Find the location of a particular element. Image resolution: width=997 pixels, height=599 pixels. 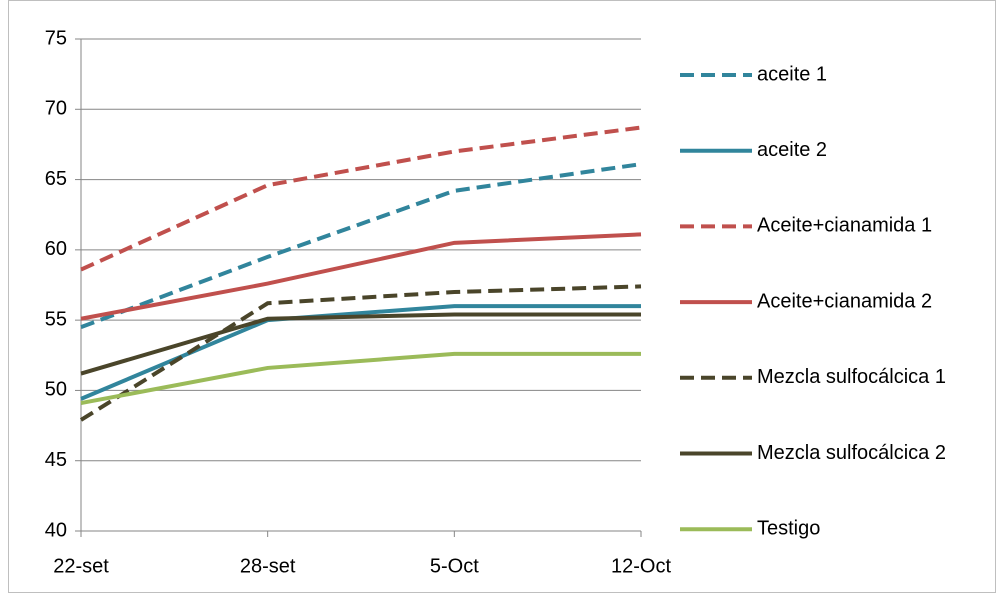

x-tick-label: 28-set is located at coordinates (268, 566).